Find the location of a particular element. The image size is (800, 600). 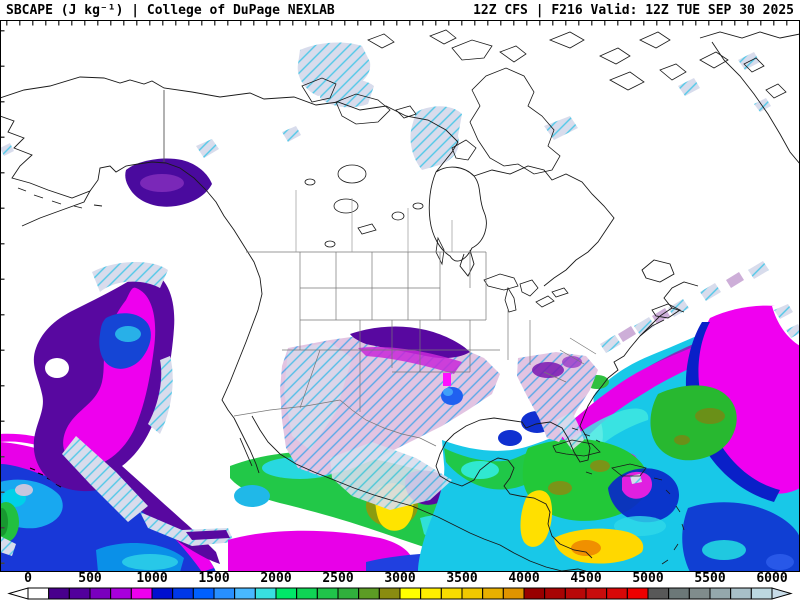

colorbar-tick-label: 6000 is located at coordinates (772, 578).